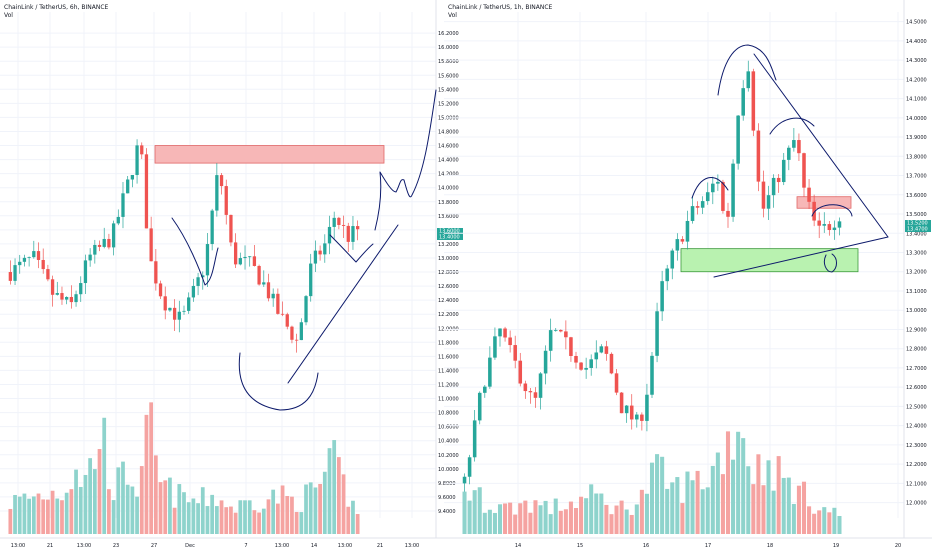  Describe the element at coordinates (500, 7) in the screenshot. I see `chart-title: ChainLink / TetherUS, 1h, BINANCE` at that location.